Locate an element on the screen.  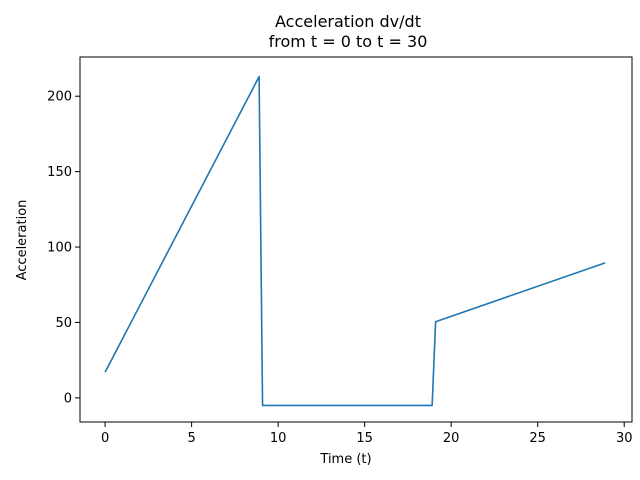
y-axis-ticks: 0 50 100 150 200 is located at coordinates (63, 248).